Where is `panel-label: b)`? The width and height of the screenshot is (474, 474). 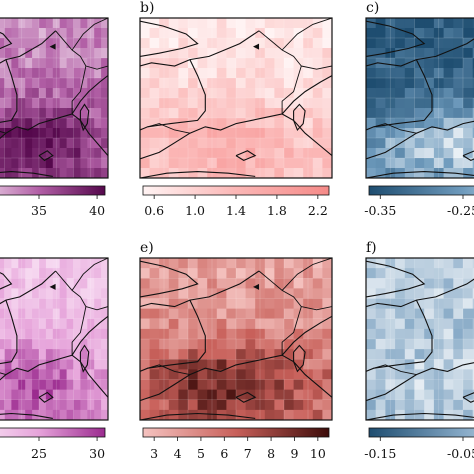 panel-label: b) is located at coordinates (147, 8).